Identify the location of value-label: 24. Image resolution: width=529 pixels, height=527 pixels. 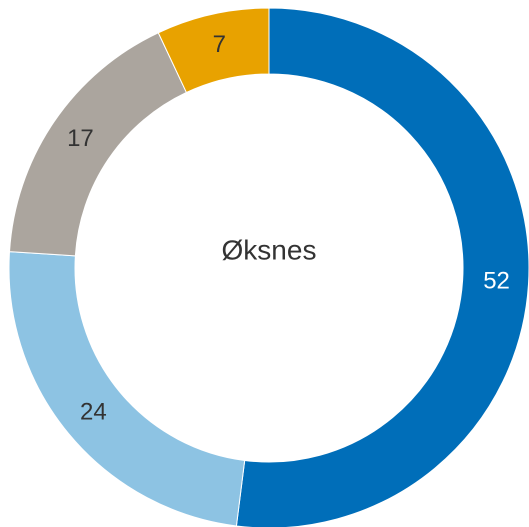
(93, 412).